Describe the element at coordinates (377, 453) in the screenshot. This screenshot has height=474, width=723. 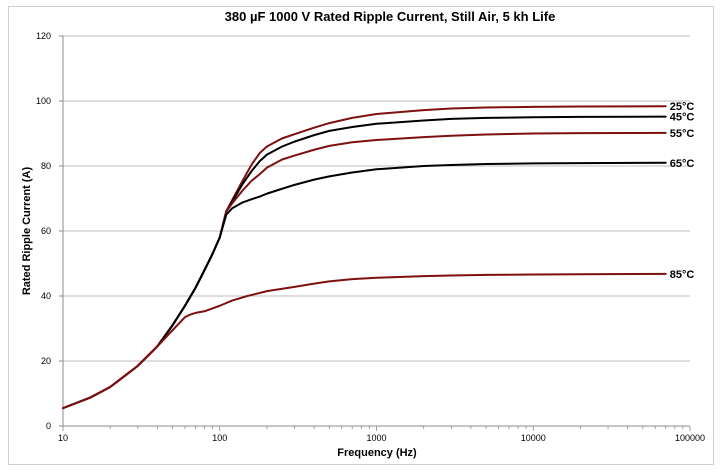
I see `x-axis-title: Frequency (Hz)` at that location.